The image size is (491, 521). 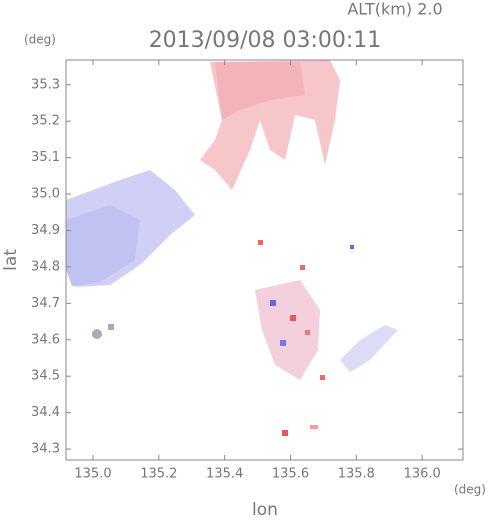 I want to click on x-tick-label: 135.6, so click(x=290, y=474).